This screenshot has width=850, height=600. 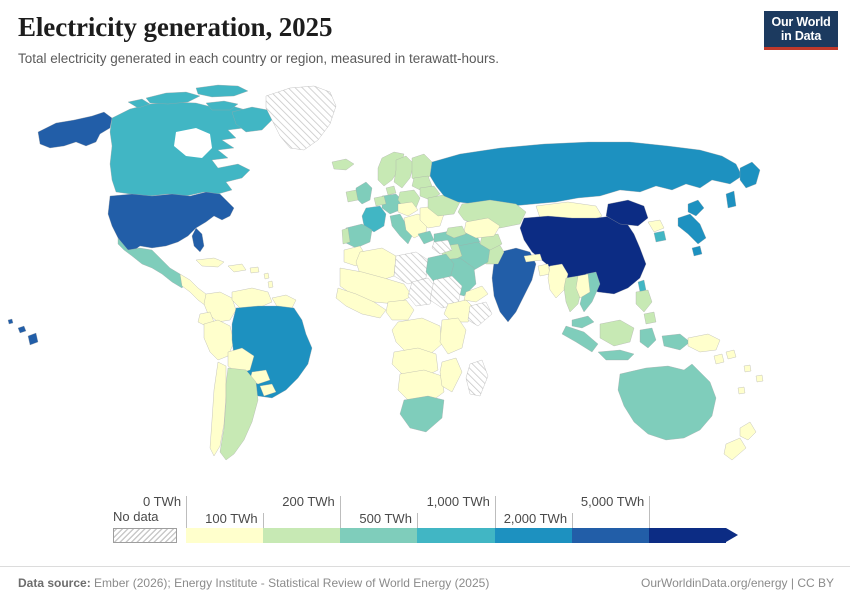 What do you see at coordinates (385, 518) in the screenshot?
I see `legend-tick-500: 500 TWh` at bounding box center [385, 518].